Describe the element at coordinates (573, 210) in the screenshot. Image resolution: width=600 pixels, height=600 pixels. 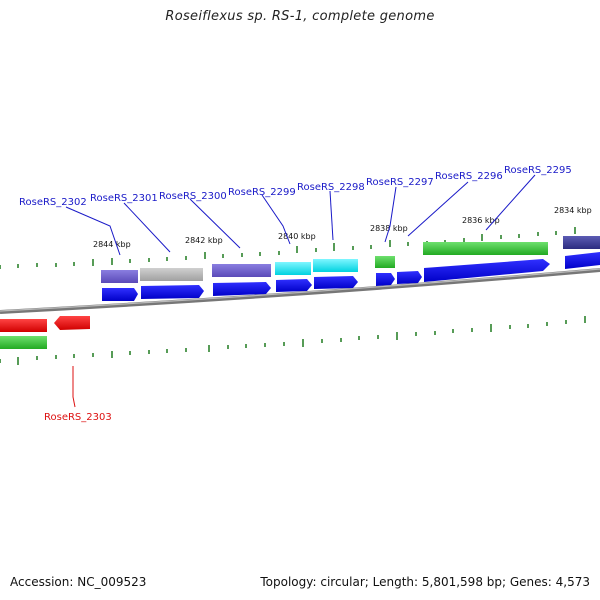
I see `scale-label: 2834 kbp` at that location.